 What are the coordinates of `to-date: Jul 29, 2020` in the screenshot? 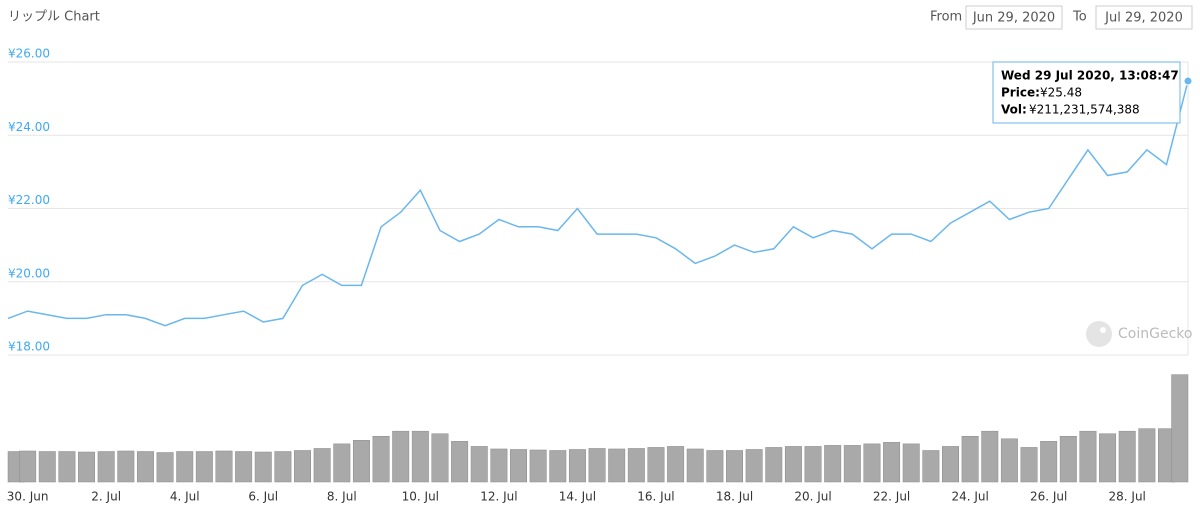 It's located at (1143, 18).